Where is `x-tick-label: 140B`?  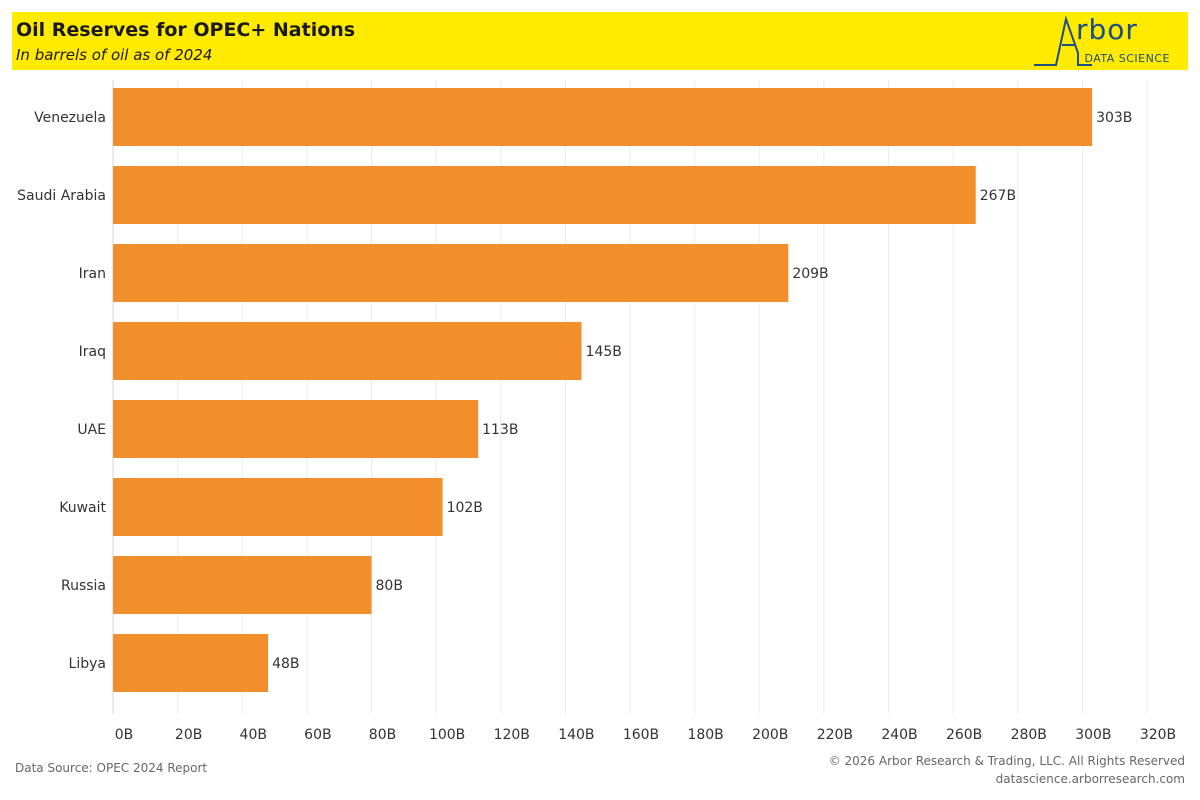
x-tick-label: 140B is located at coordinates (576, 735).